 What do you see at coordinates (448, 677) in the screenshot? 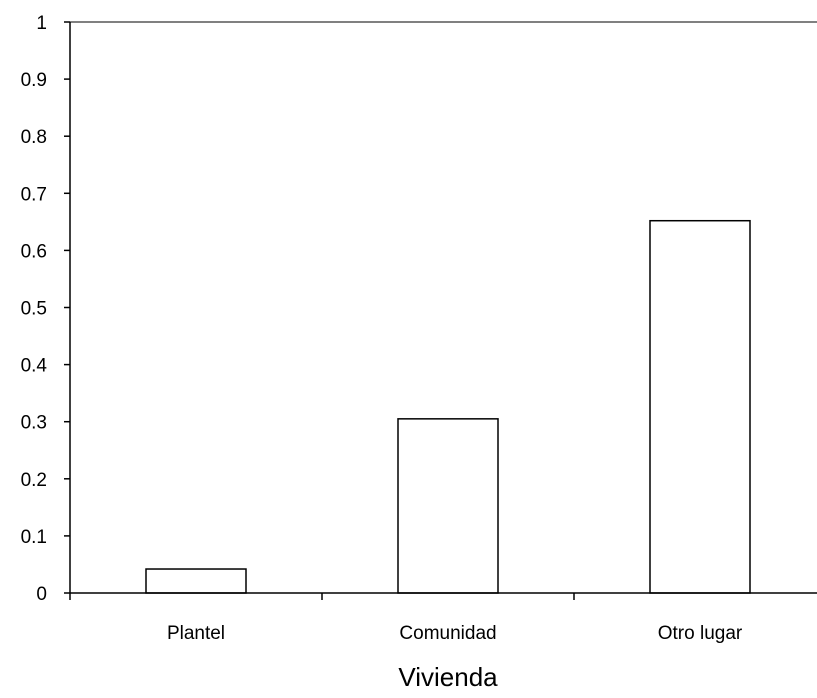
I see `x-axis-title: Vivienda` at bounding box center [448, 677].